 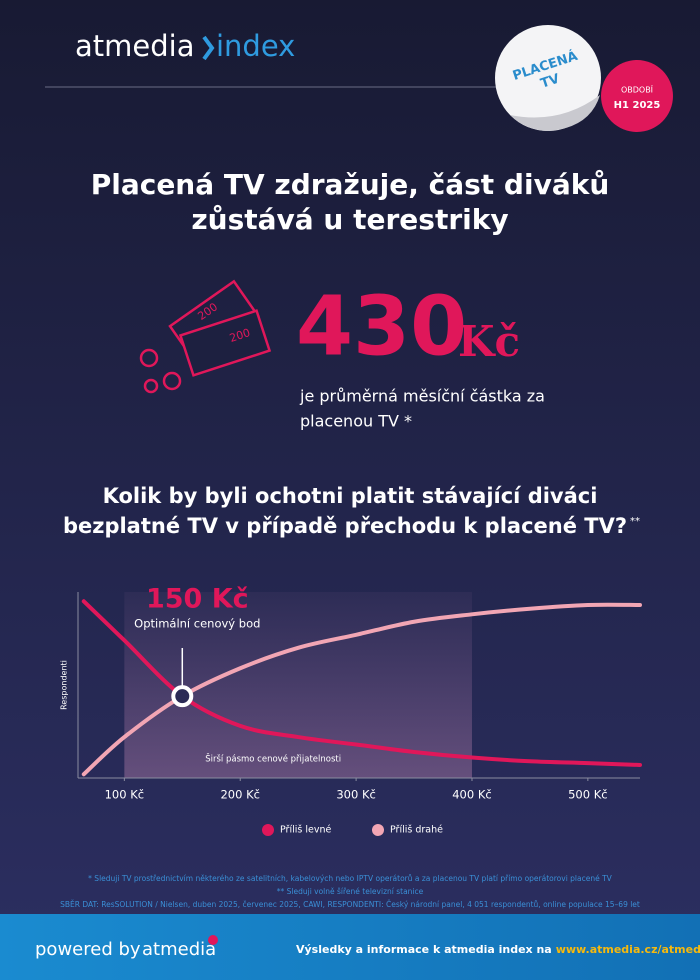 What do you see at coordinates (179, 949) in the screenshot?
I see `footer-brand: atmedia` at bounding box center [179, 949].